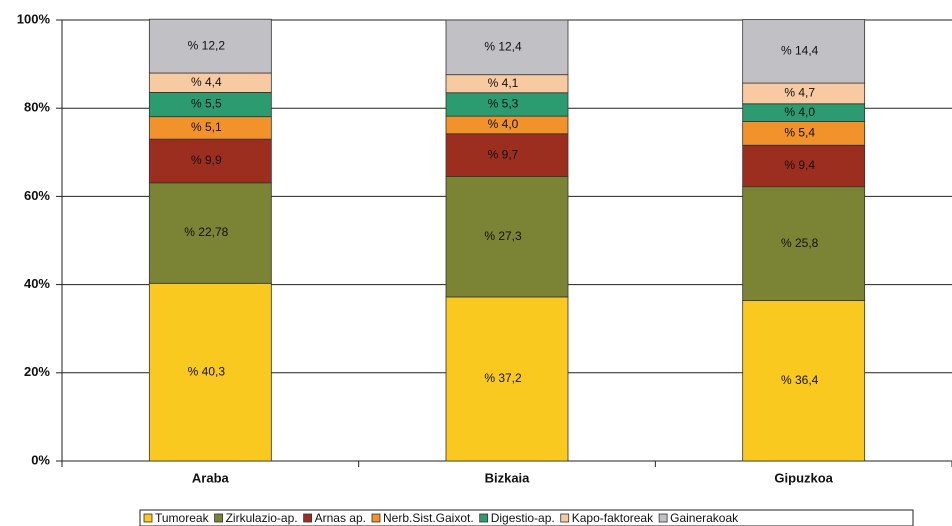 This screenshot has height=526, width=952. Describe the element at coordinates (207, 371) in the screenshot. I see `data-label: % 40,3` at that location.